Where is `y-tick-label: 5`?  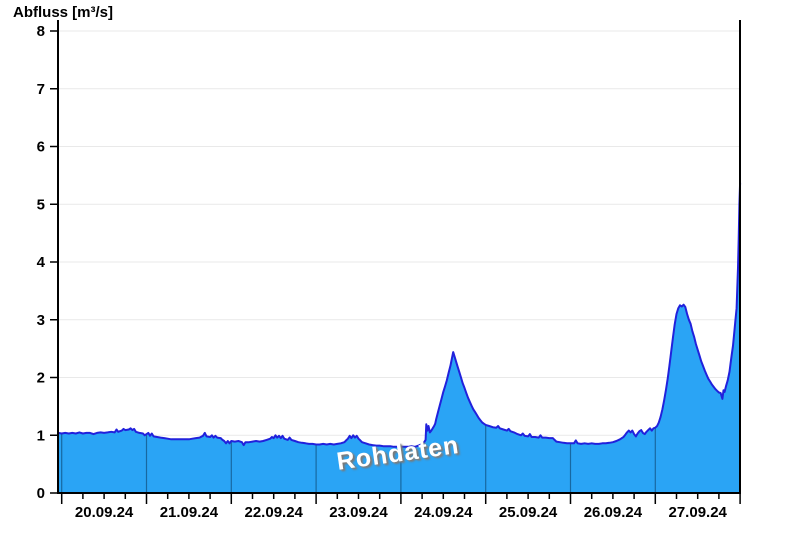 y-tick-label: 5 is located at coordinates (41, 204).